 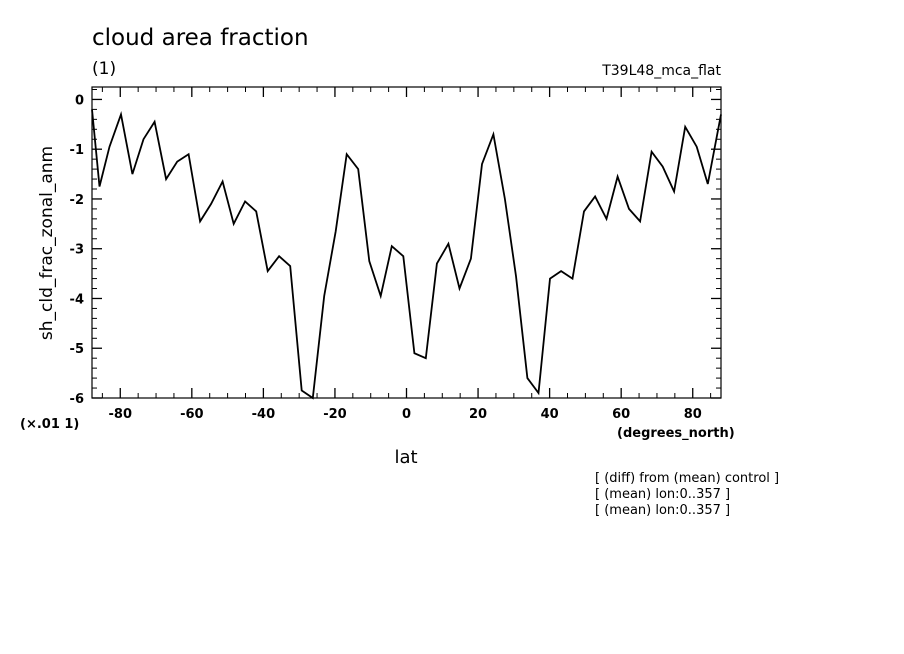 What do you see at coordinates (693, 414) in the screenshot?
I see `x-tick-label: 80` at bounding box center [693, 414].